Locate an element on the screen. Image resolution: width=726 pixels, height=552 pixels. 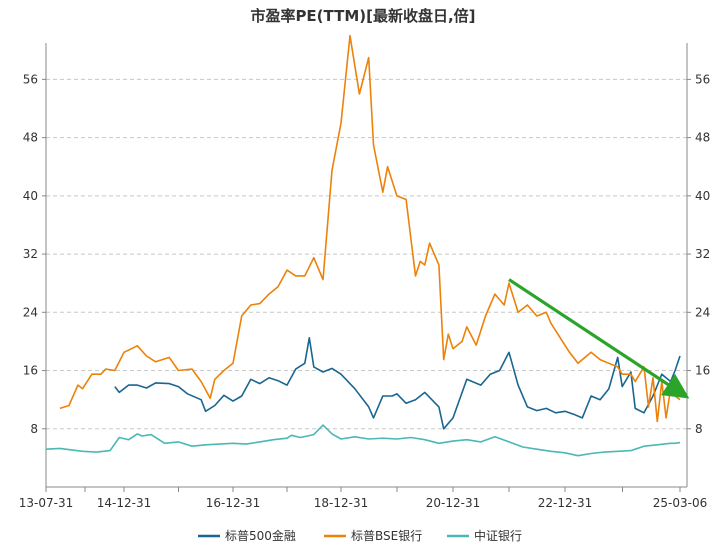
x-tick-label: 13-07-31 is located at coordinates (46, 503).